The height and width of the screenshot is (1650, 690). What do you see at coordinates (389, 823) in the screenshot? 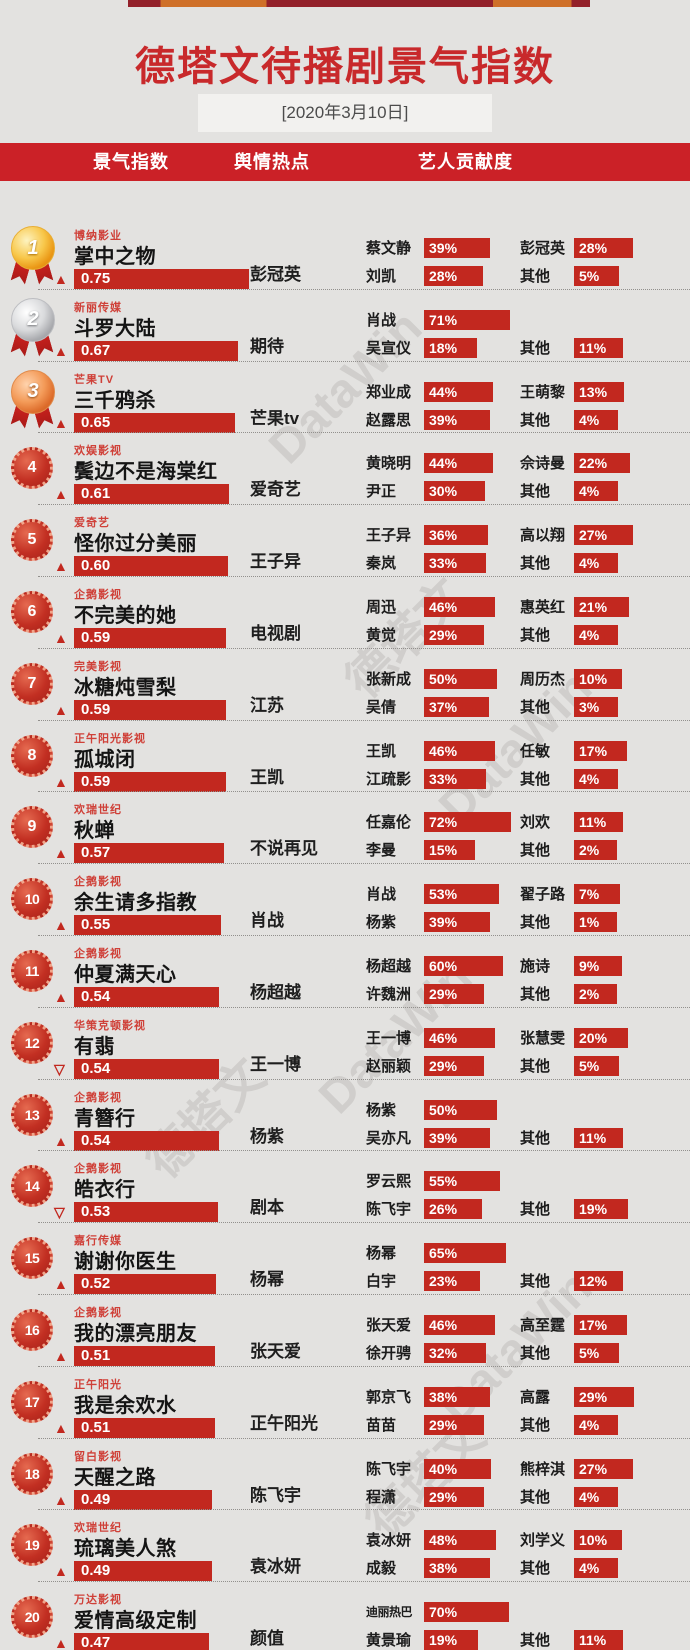
I see `artist-name: 任嘉伦` at bounding box center [389, 823].